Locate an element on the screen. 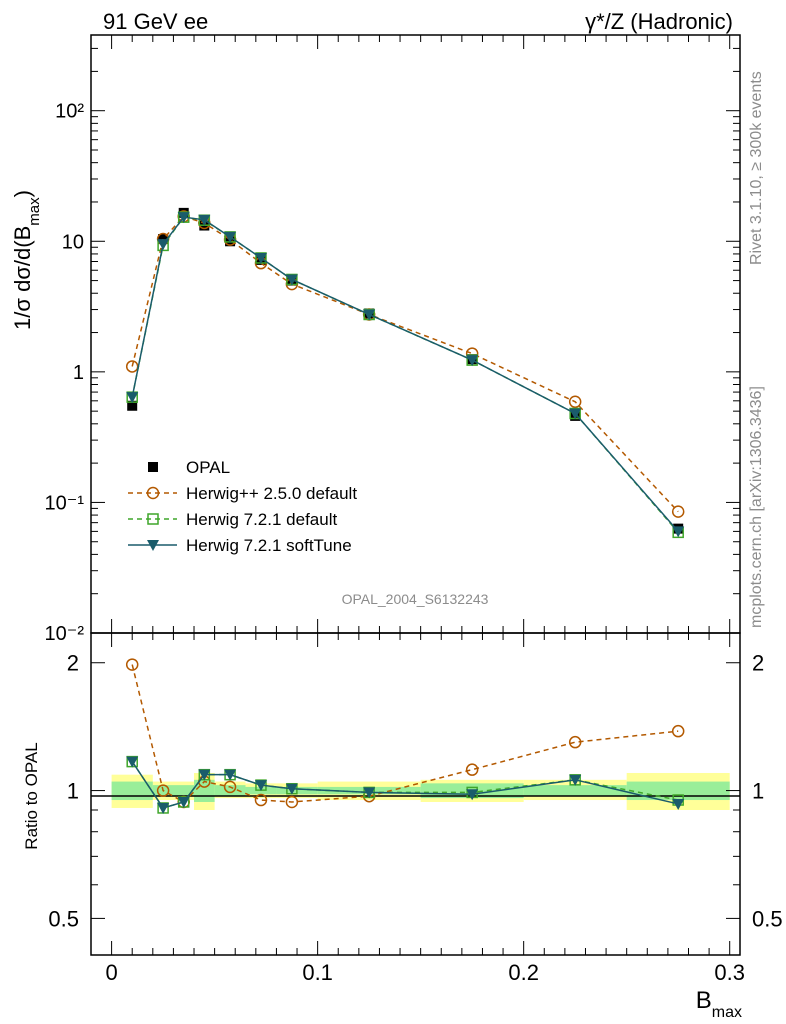 The width and height of the screenshot is (786, 1024). legend-label: Herwig++ 2.5.0 default is located at coordinates (271, 493).